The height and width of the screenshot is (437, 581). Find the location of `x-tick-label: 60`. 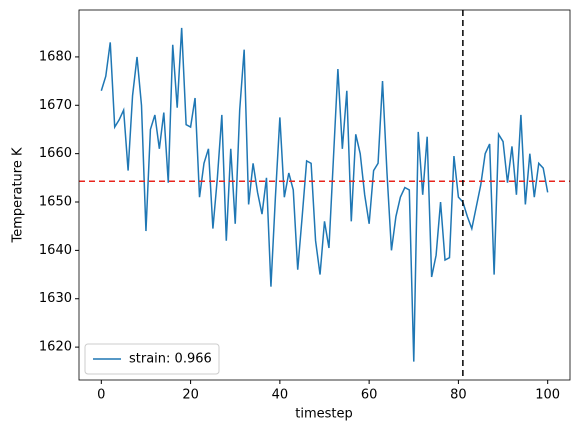

x-tick-label: 60 is located at coordinates (369, 395).